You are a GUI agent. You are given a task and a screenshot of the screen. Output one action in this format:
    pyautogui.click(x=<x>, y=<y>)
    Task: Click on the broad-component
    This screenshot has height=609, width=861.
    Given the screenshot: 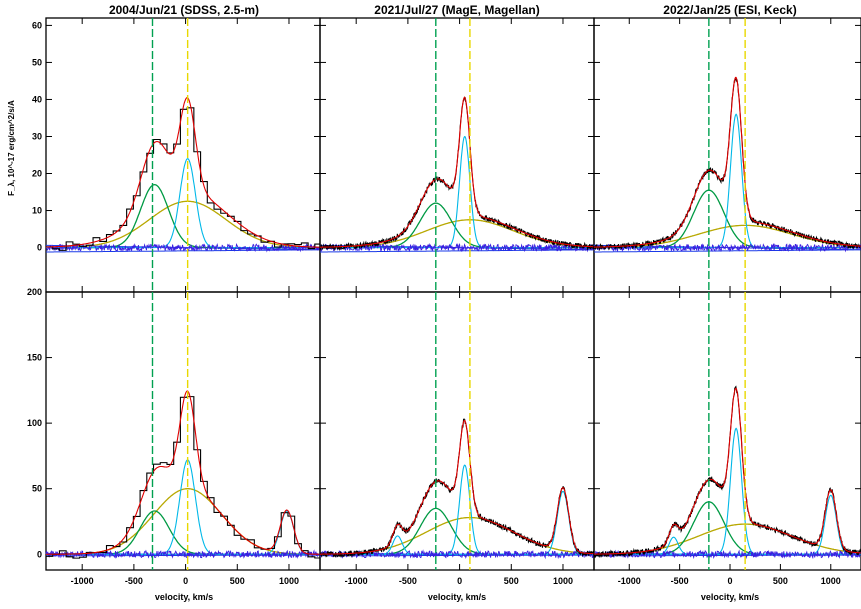 What is the action you would take?
    pyautogui.click(x=183, y=216)
    